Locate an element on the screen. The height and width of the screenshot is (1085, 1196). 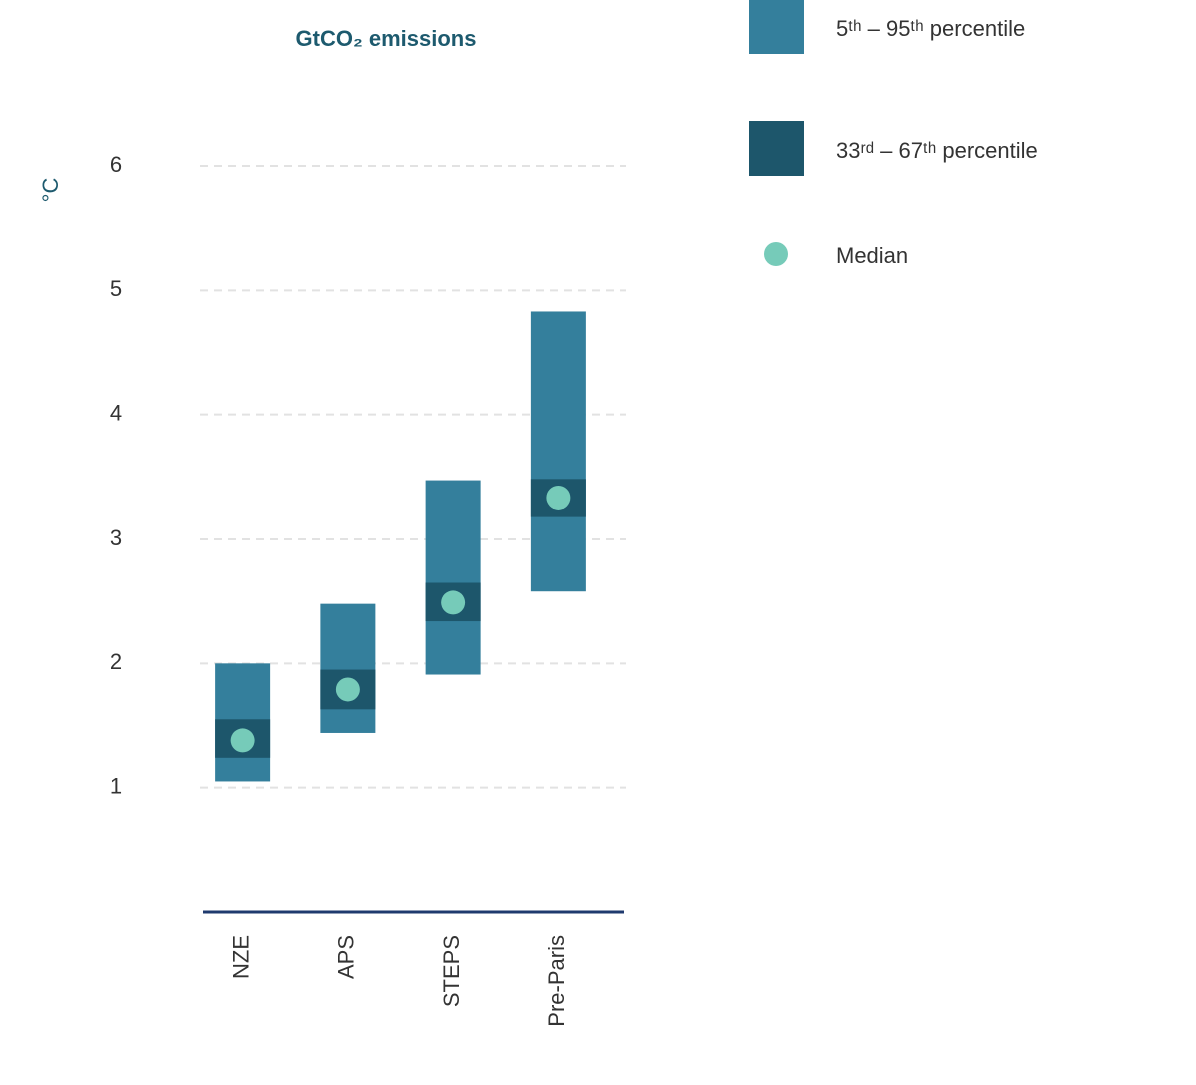
x-tick-label: Pre-Paris is located at coordinates (556, 981).